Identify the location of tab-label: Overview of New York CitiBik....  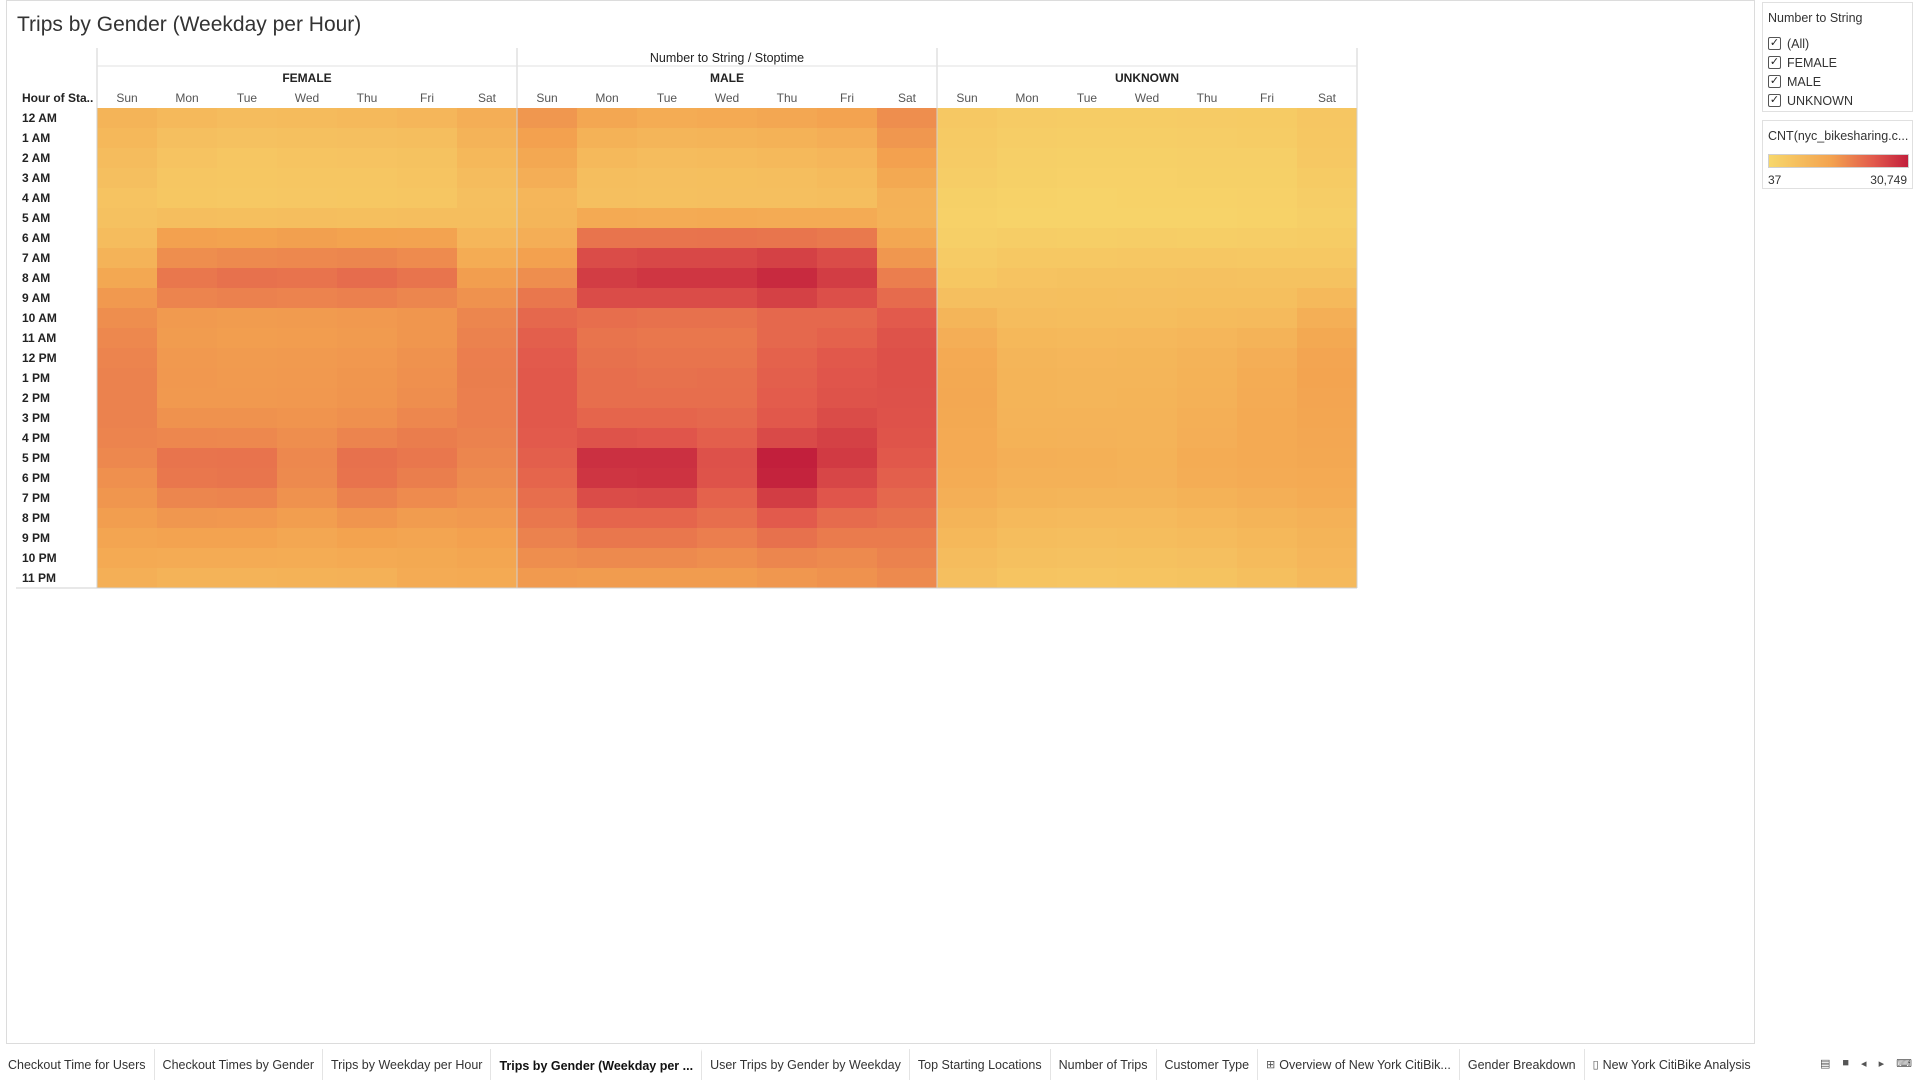
(1365, 1064).